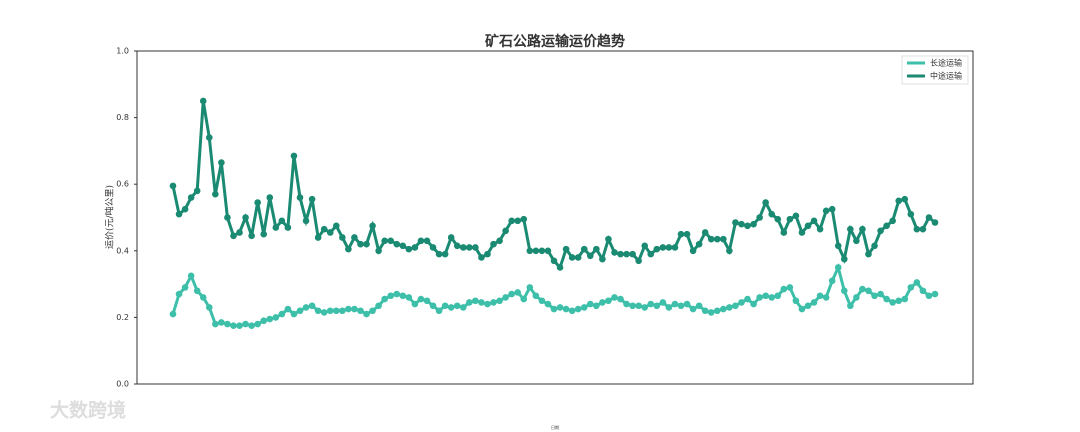 Image resolution: width=1080 pixels, height=432 pixels. What do you see at coordinates (122, 184) in the screenshot?
I see `y-tick-label: 0.6` at bounding box center [122, 184].